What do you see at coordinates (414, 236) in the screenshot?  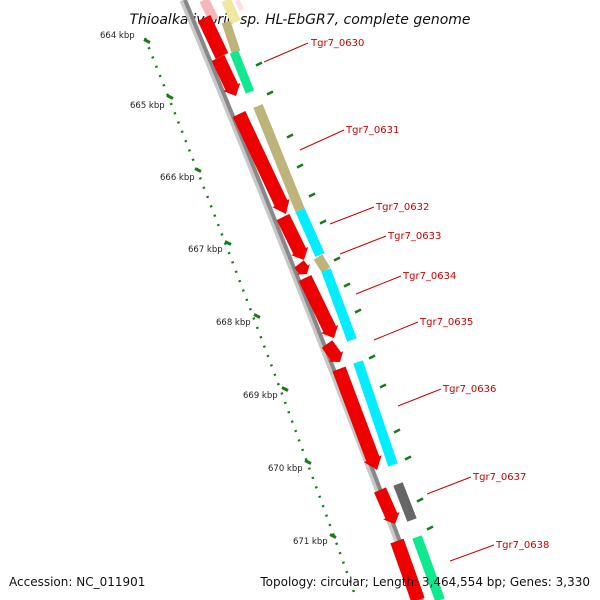 I see `gene-label: Tgr7_0633` at bounding box center [414, 236].